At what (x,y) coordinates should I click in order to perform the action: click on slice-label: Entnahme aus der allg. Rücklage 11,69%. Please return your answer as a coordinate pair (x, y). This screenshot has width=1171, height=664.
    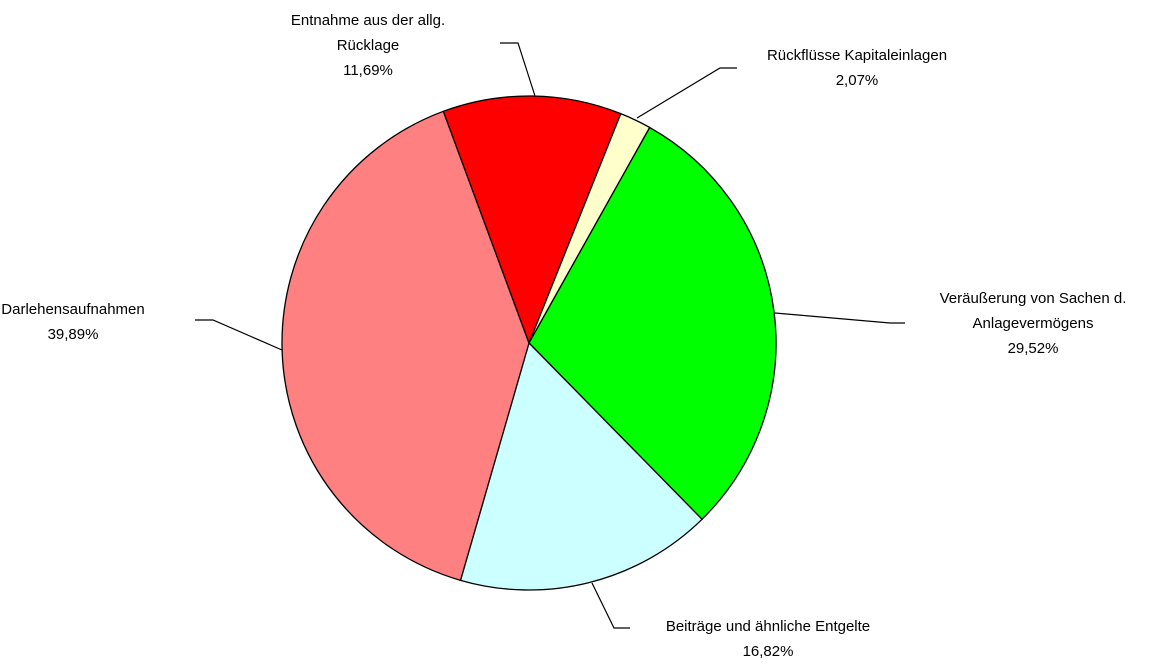
    Looking at the image, I should click on (368, 45).